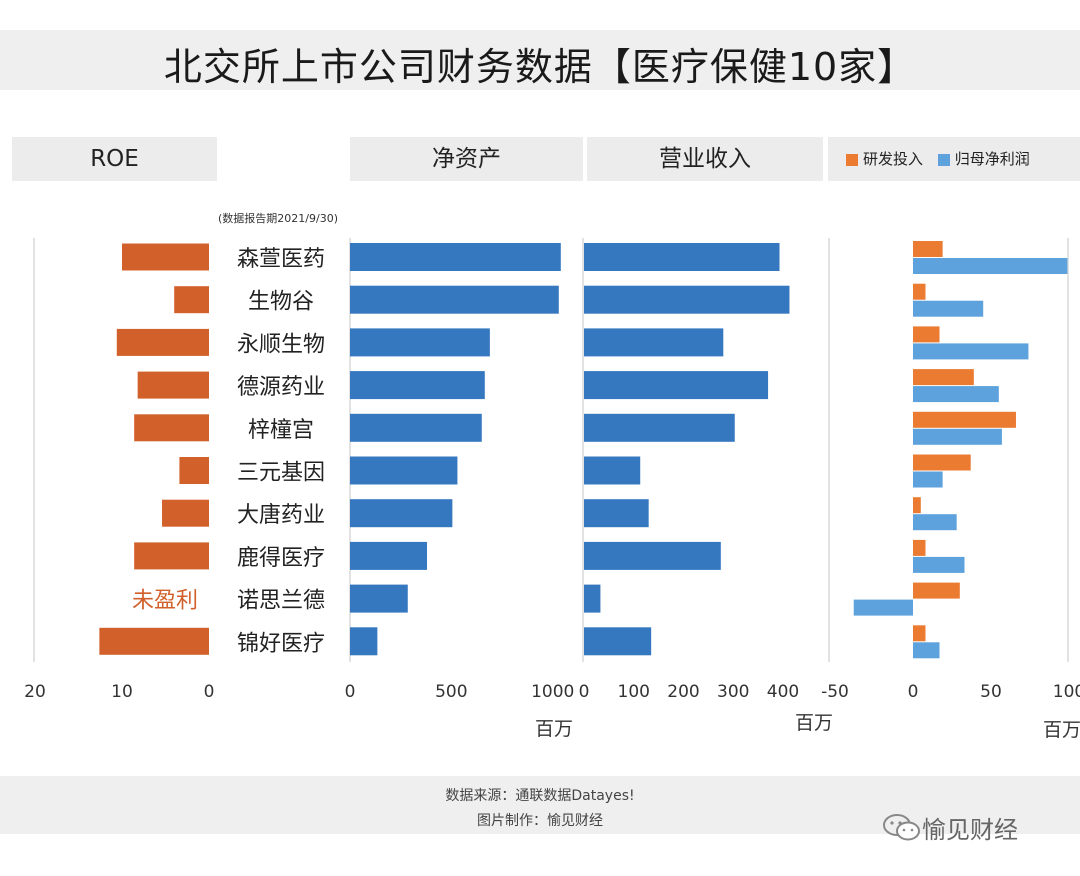 The image size is (1080, 876). I want to click on rd-profit-tick-label: 100, so click(1066, 692).